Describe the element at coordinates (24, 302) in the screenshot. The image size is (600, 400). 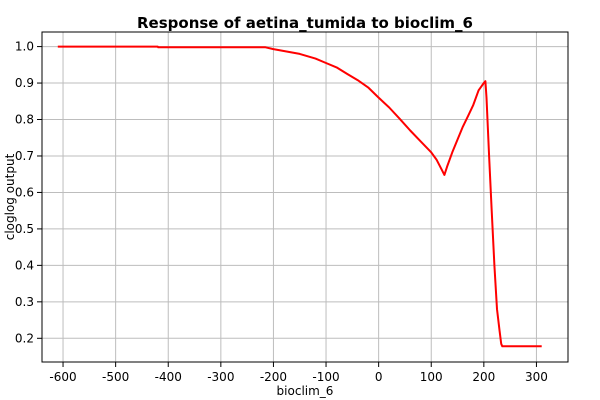
I see `y-tick-label: 0.3` at that location.